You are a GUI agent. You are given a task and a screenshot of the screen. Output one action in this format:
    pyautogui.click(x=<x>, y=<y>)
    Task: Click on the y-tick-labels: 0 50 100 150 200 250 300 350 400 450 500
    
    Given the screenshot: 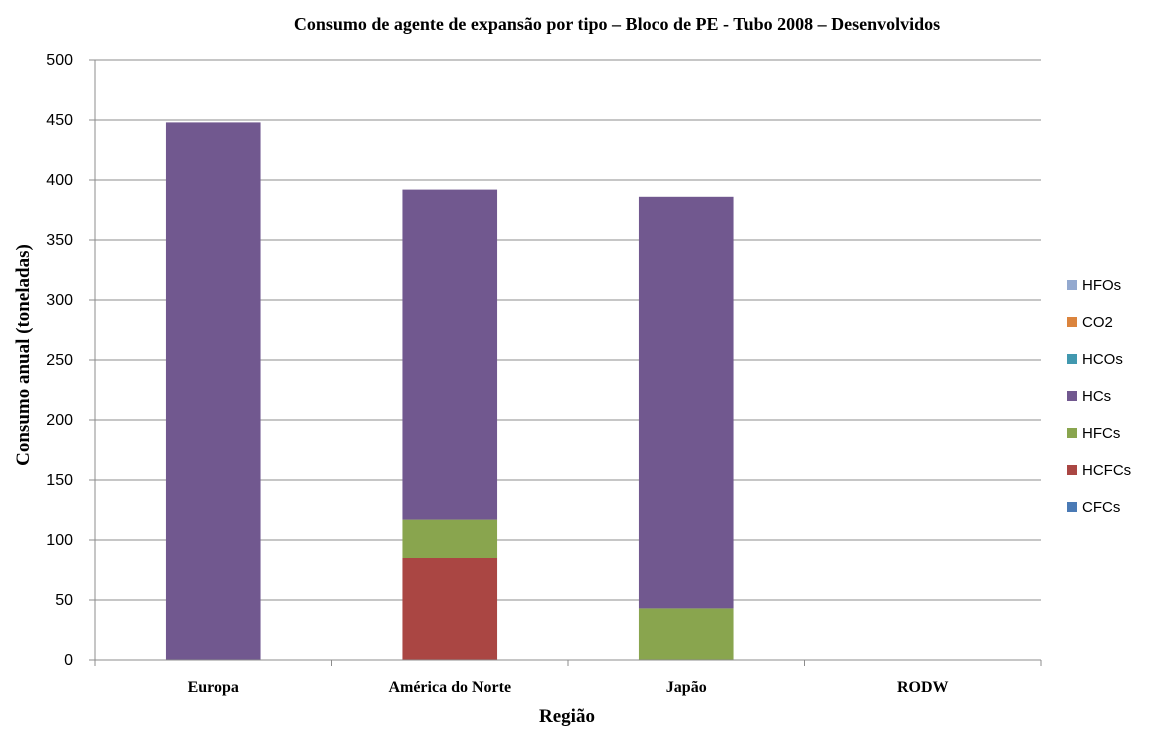 What is the action you would take?
    pyautogui.click(x=59, y=360)
    